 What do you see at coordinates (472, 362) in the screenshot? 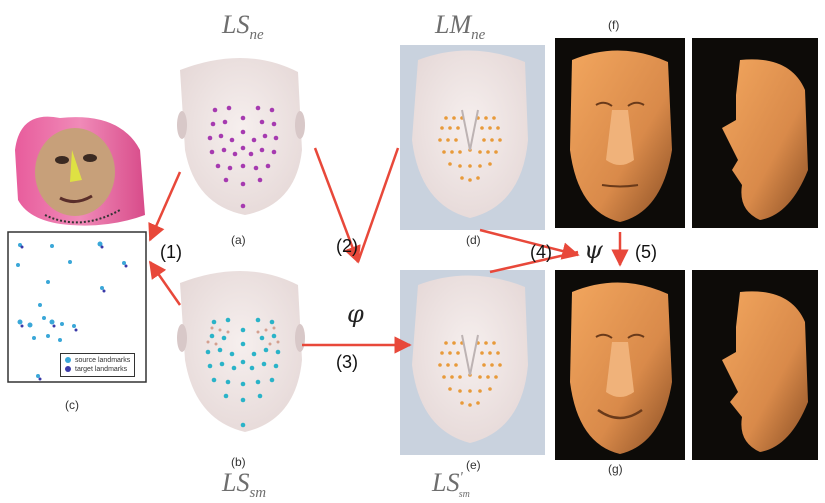
I see `transferred-mesh-face` at bounding box center [472, 362].